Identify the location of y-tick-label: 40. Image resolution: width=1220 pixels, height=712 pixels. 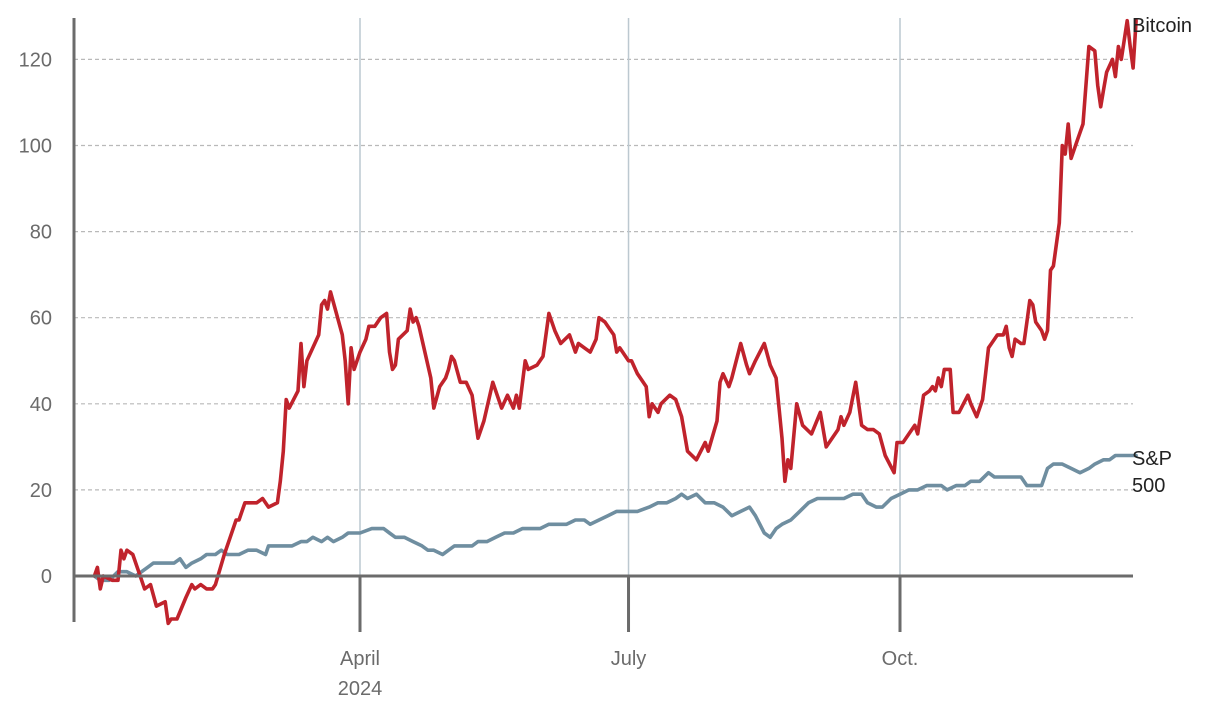
(41, 405).